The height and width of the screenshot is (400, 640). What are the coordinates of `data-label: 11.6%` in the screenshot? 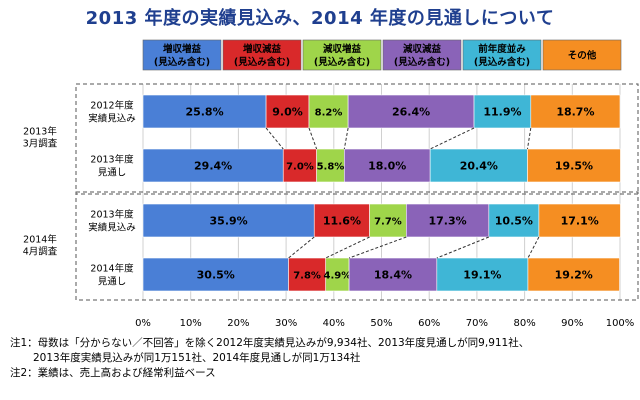 It's located at (342, 221).